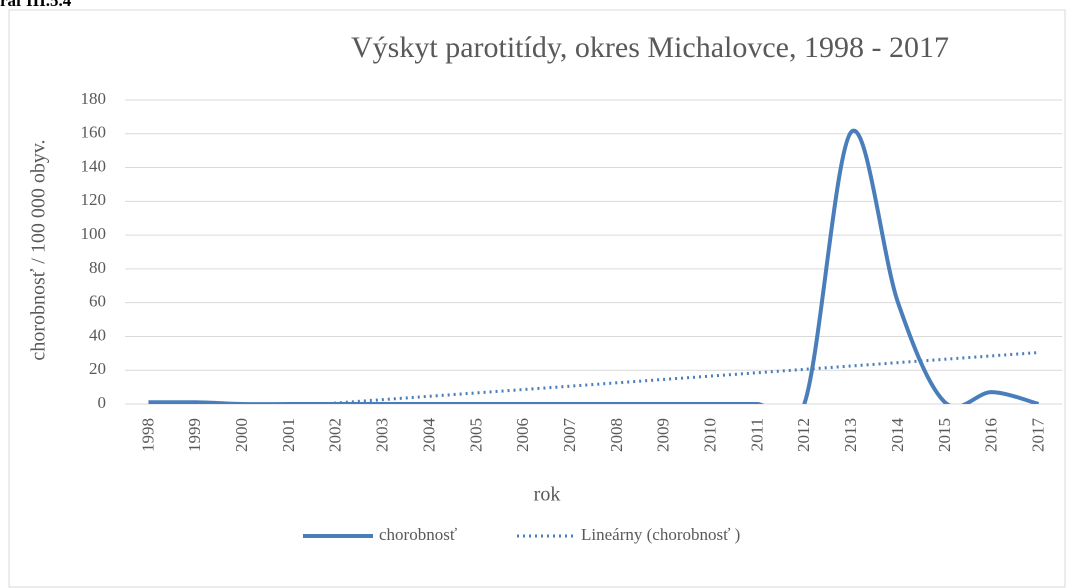 The width and height of the screenshot is (1066, 588). Describe the element at coordinates (94, 98) in the screenshot. I see `y-tick-label: 180` at that location.